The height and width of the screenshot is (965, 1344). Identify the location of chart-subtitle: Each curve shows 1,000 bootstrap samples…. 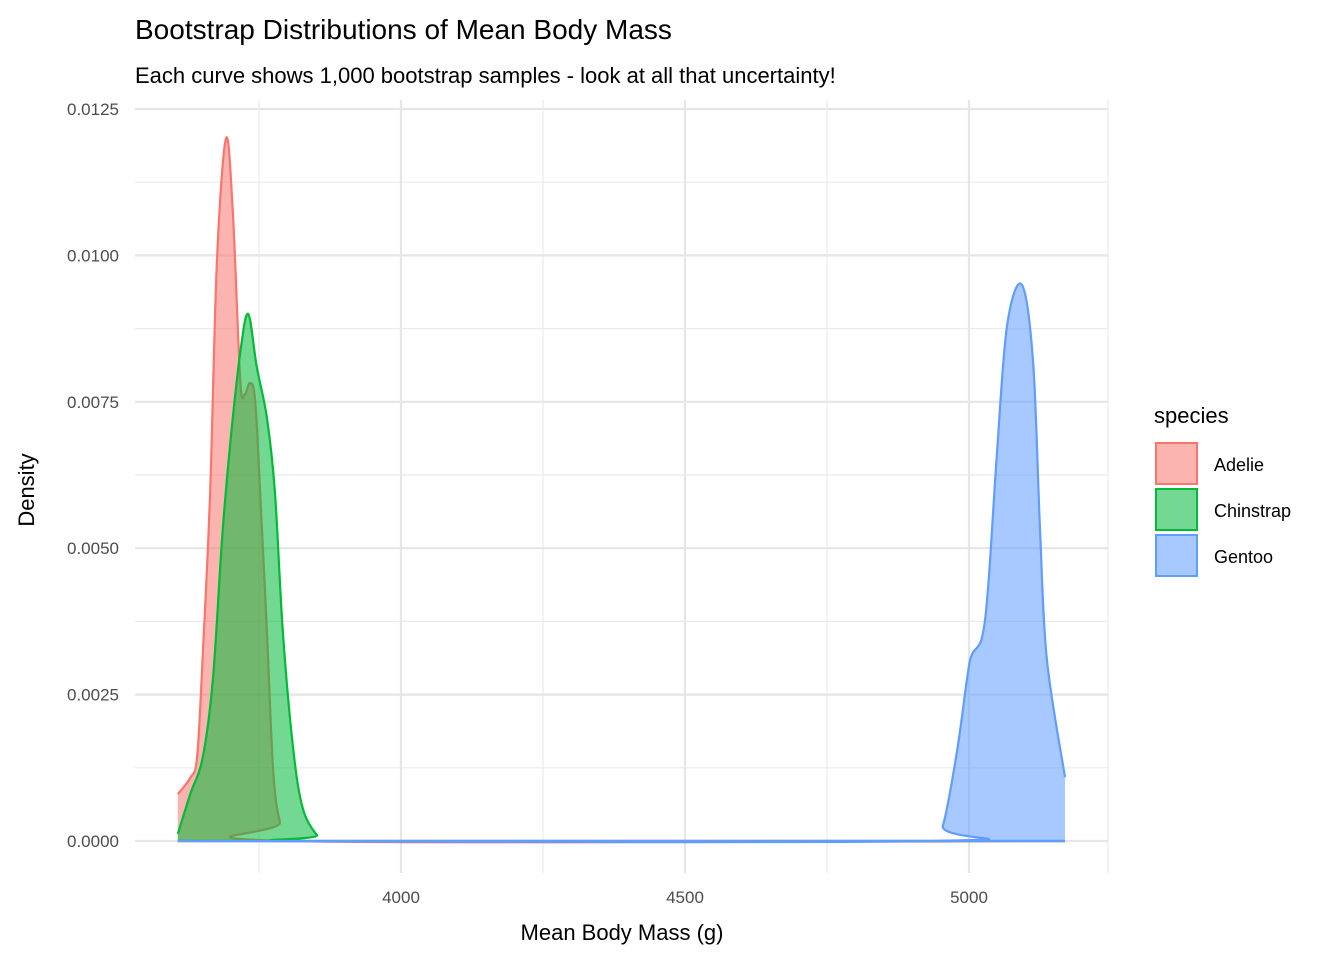
(485, 75).